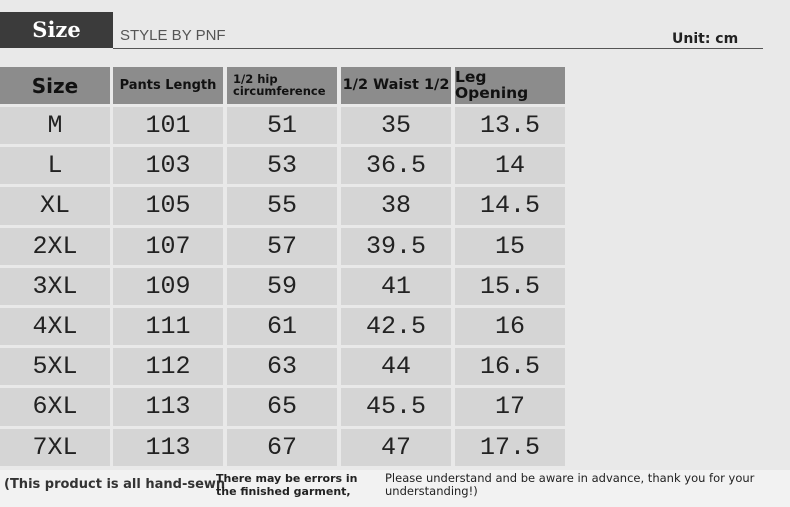 This screenshot has height=507, width=790. What do you see at coordinates (168, 327) in the screenshot?
I see `table-cell: 111` at bounding box center [168, 327].